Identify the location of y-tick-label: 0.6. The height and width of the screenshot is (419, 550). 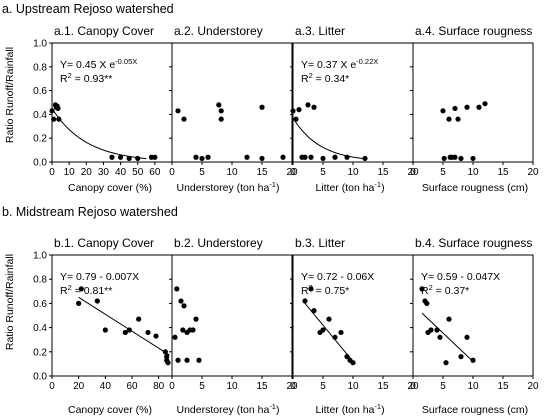
(40, 91).